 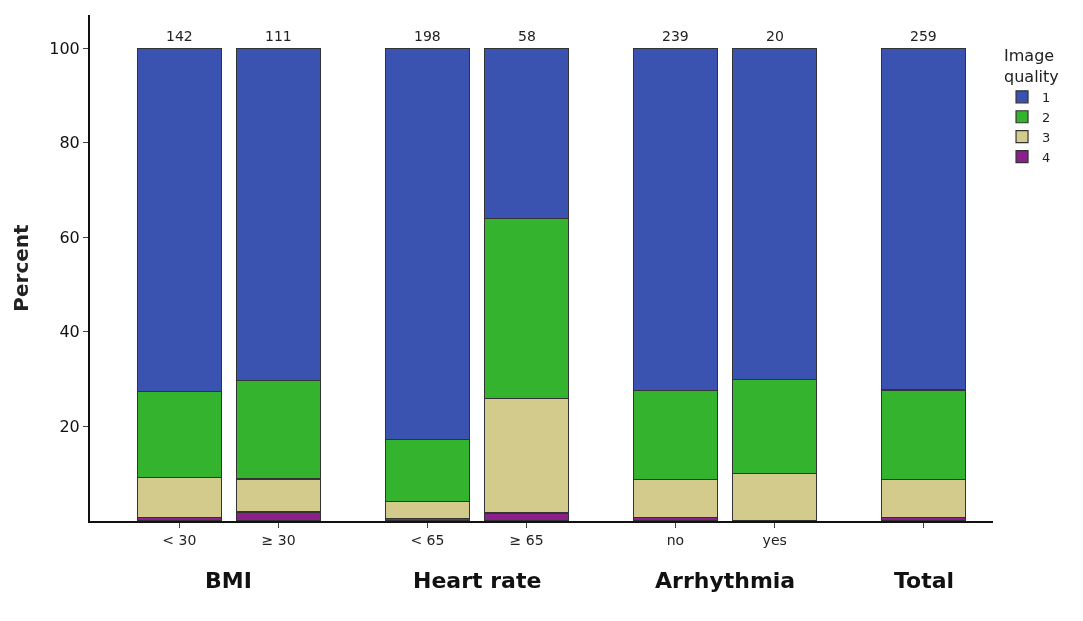 I want to click on annotation: 198, so click(x=427, y=36).